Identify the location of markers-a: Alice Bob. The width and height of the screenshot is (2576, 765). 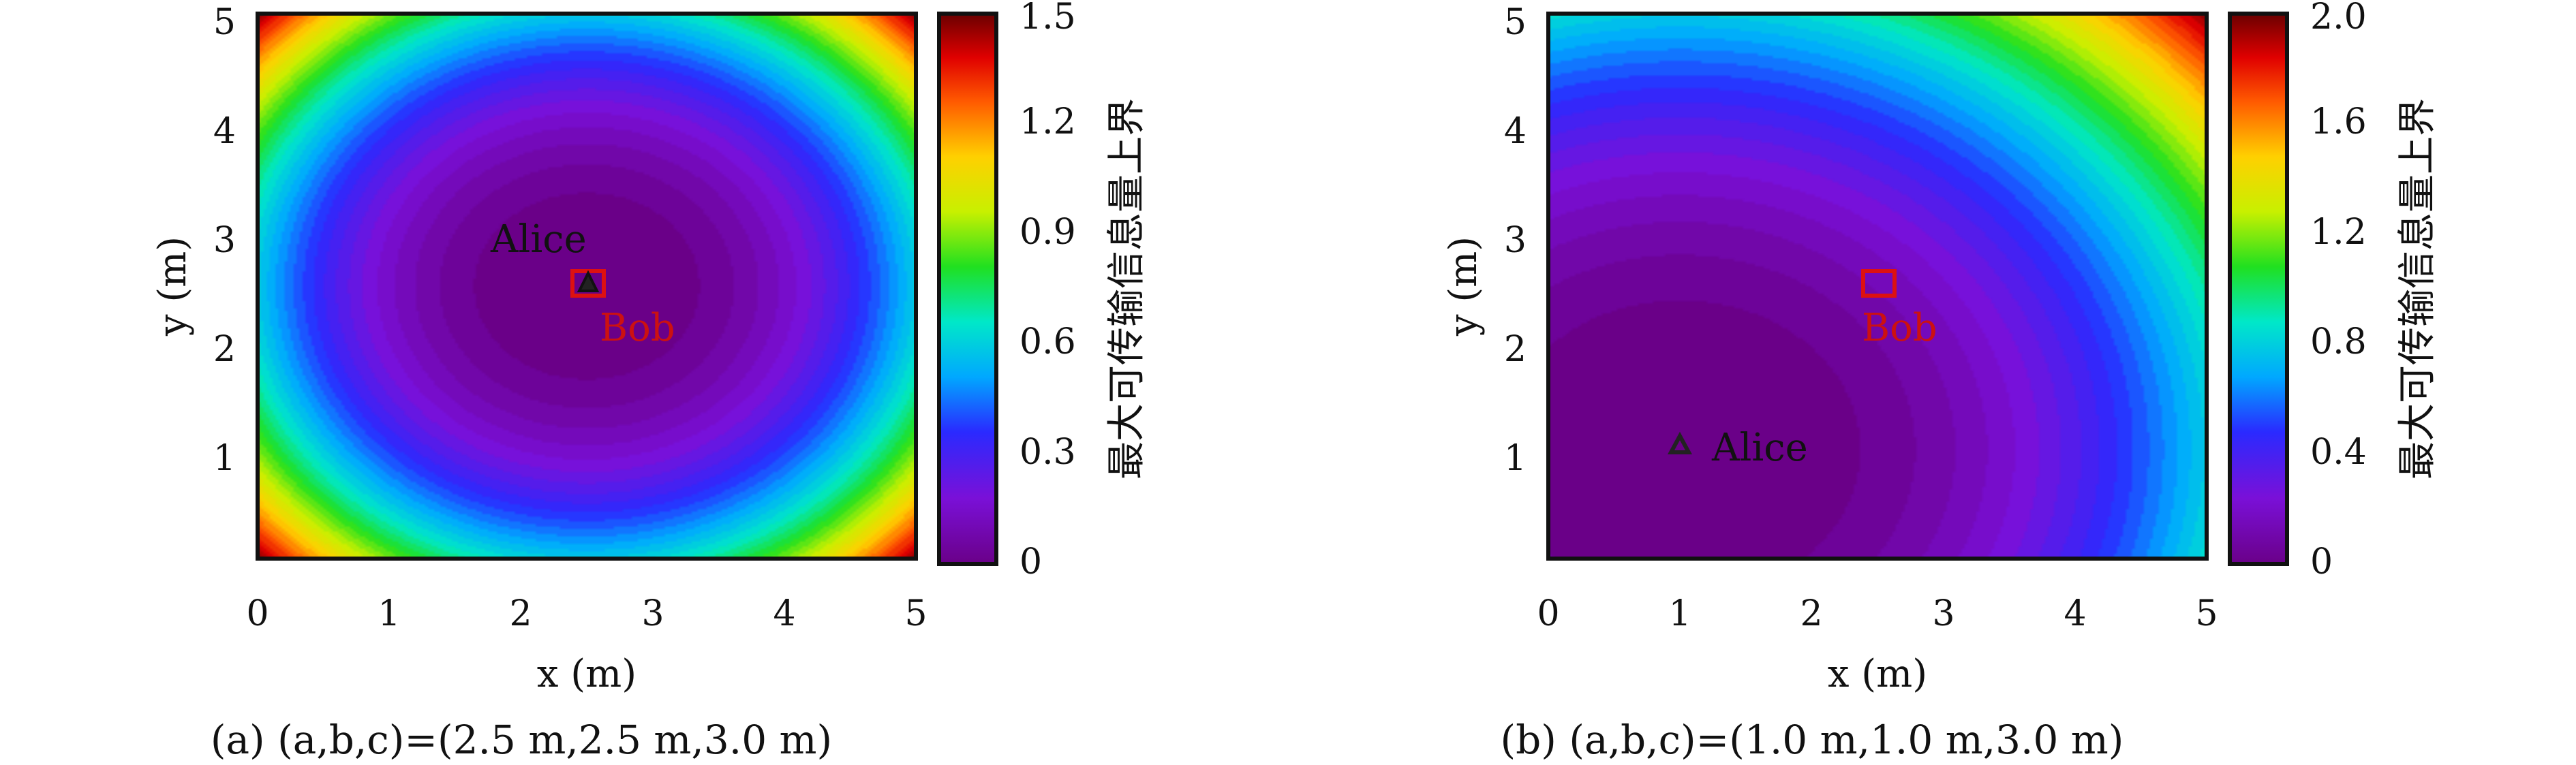
(582, 283).